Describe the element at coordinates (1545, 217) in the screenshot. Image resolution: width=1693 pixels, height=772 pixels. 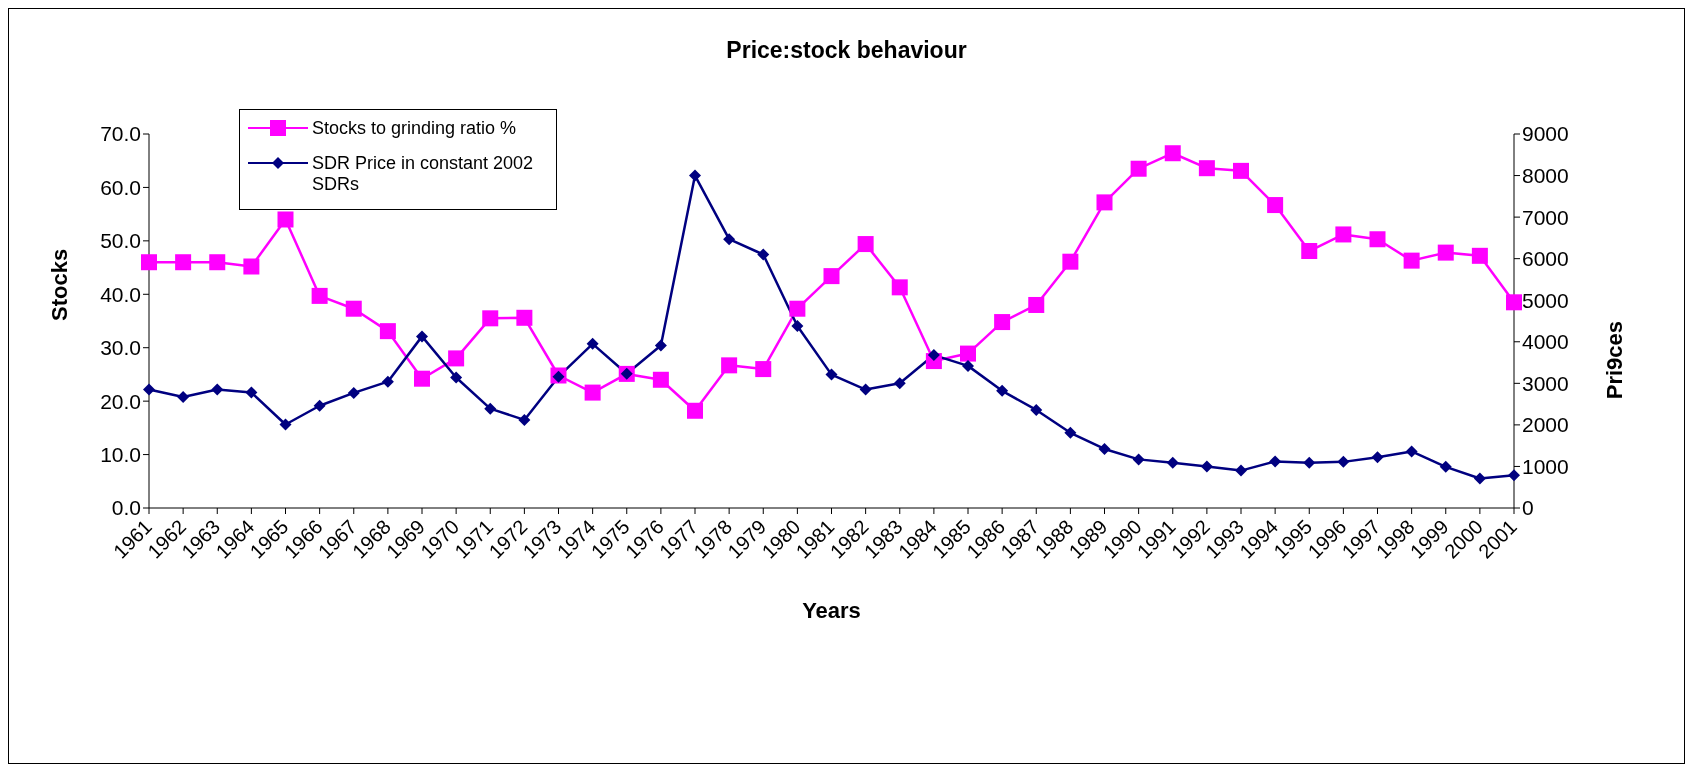
I see `y2-tick-label: 7000` at that location.